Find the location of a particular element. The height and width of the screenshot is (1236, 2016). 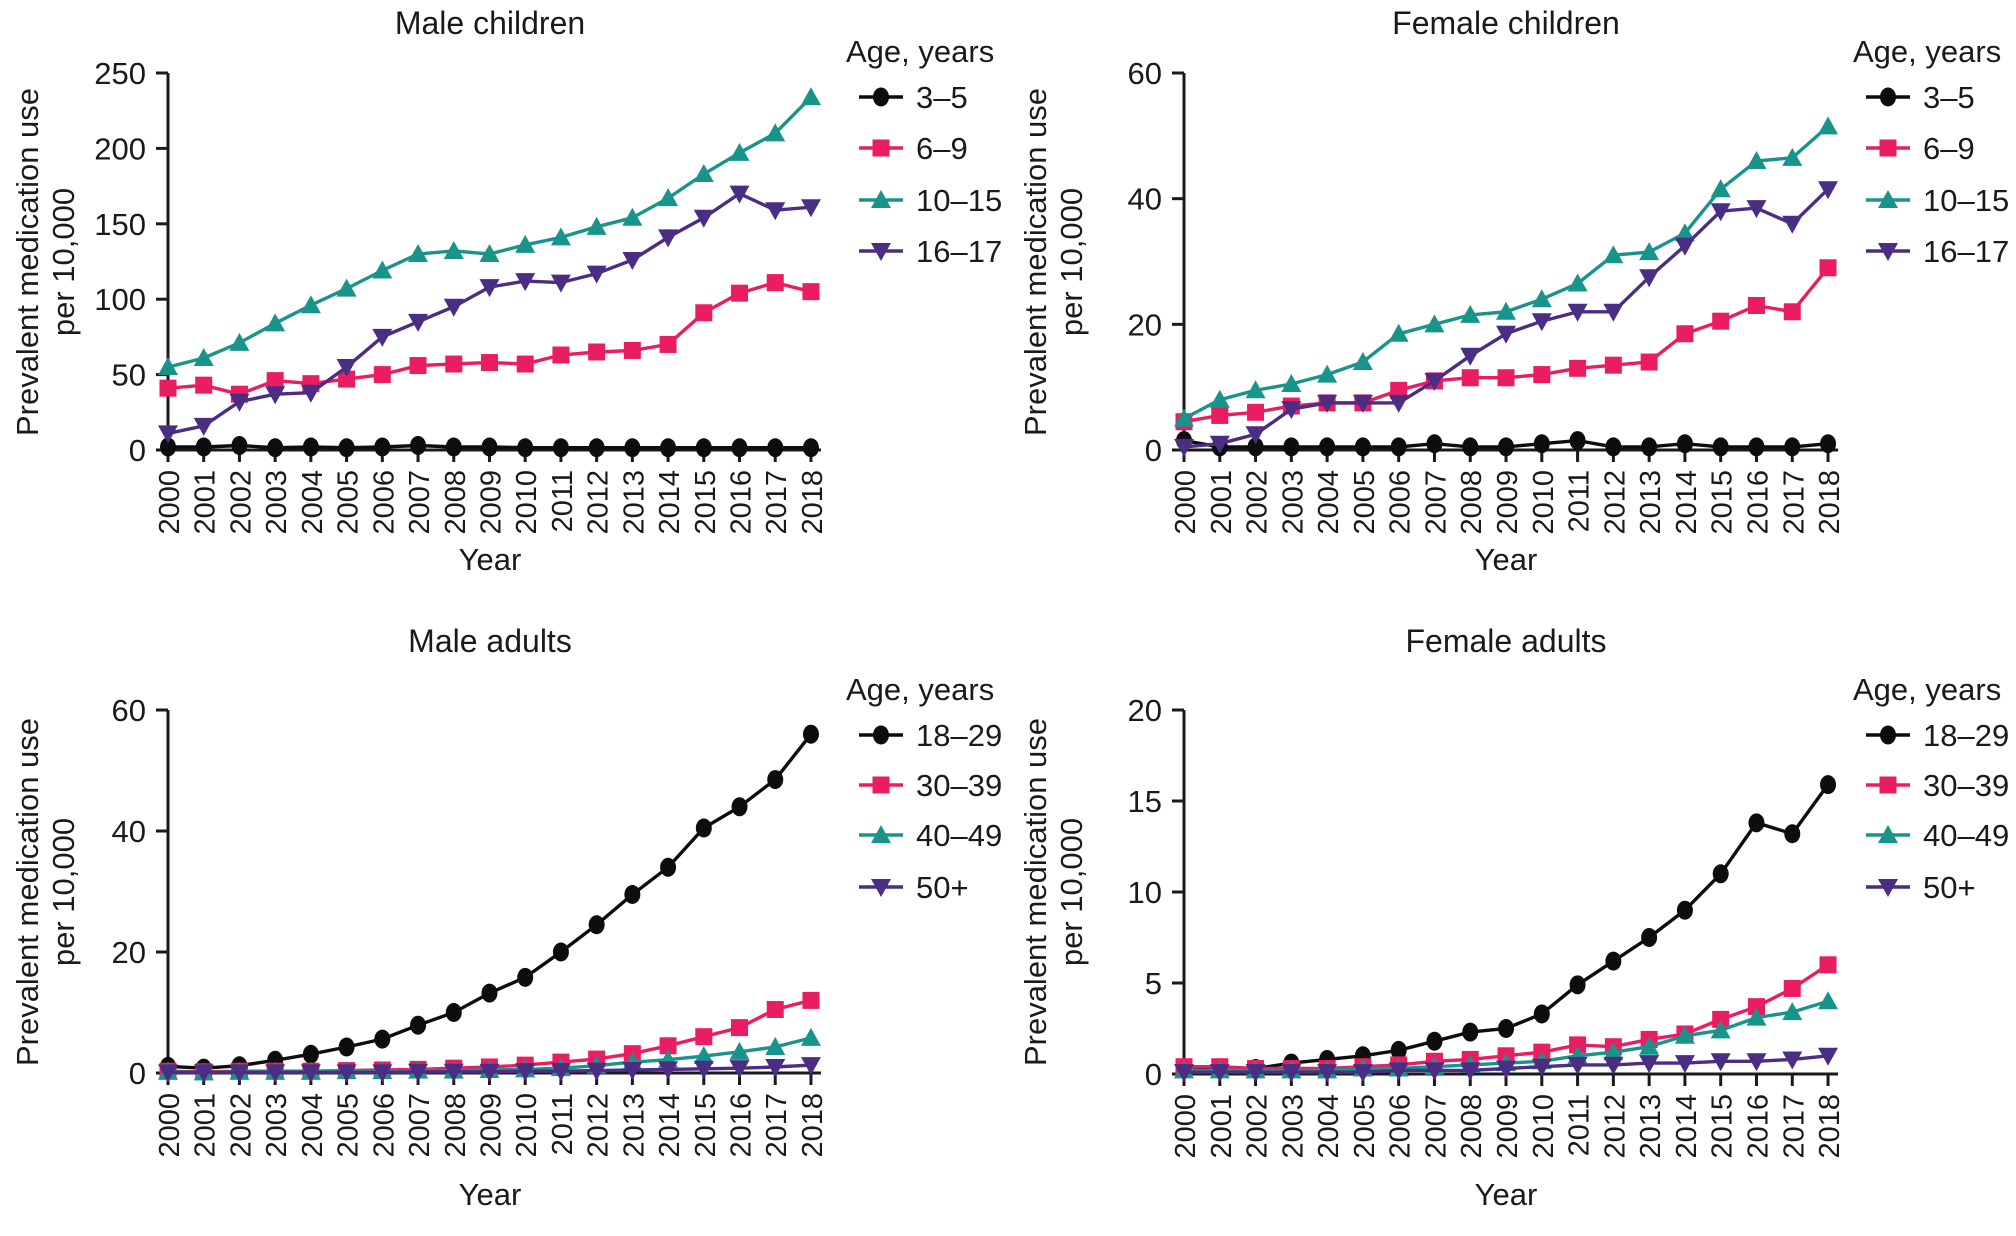

x-tick-label: 2002 is located at coordinates (1258, 502).